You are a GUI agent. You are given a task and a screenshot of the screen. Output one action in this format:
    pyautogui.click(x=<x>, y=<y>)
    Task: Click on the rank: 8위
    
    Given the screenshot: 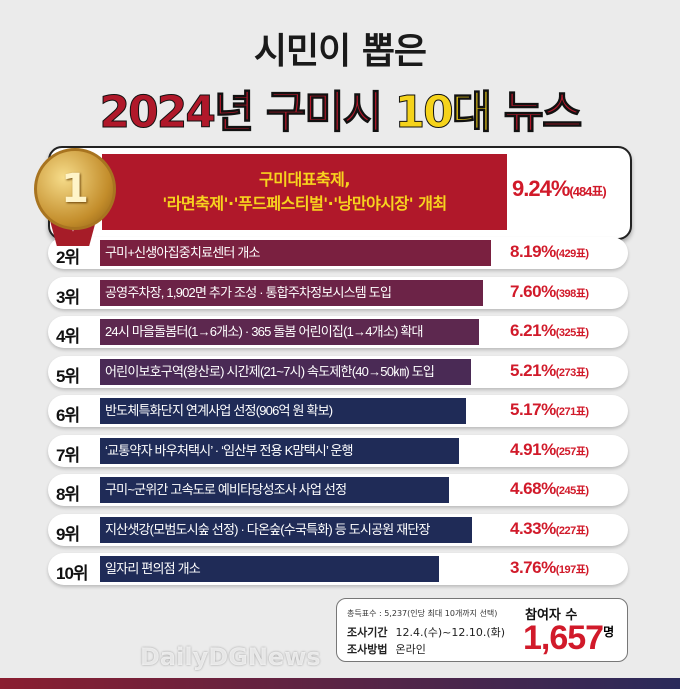 What is the action you would take?
    pyautogui.click(x=68, y=494)
    